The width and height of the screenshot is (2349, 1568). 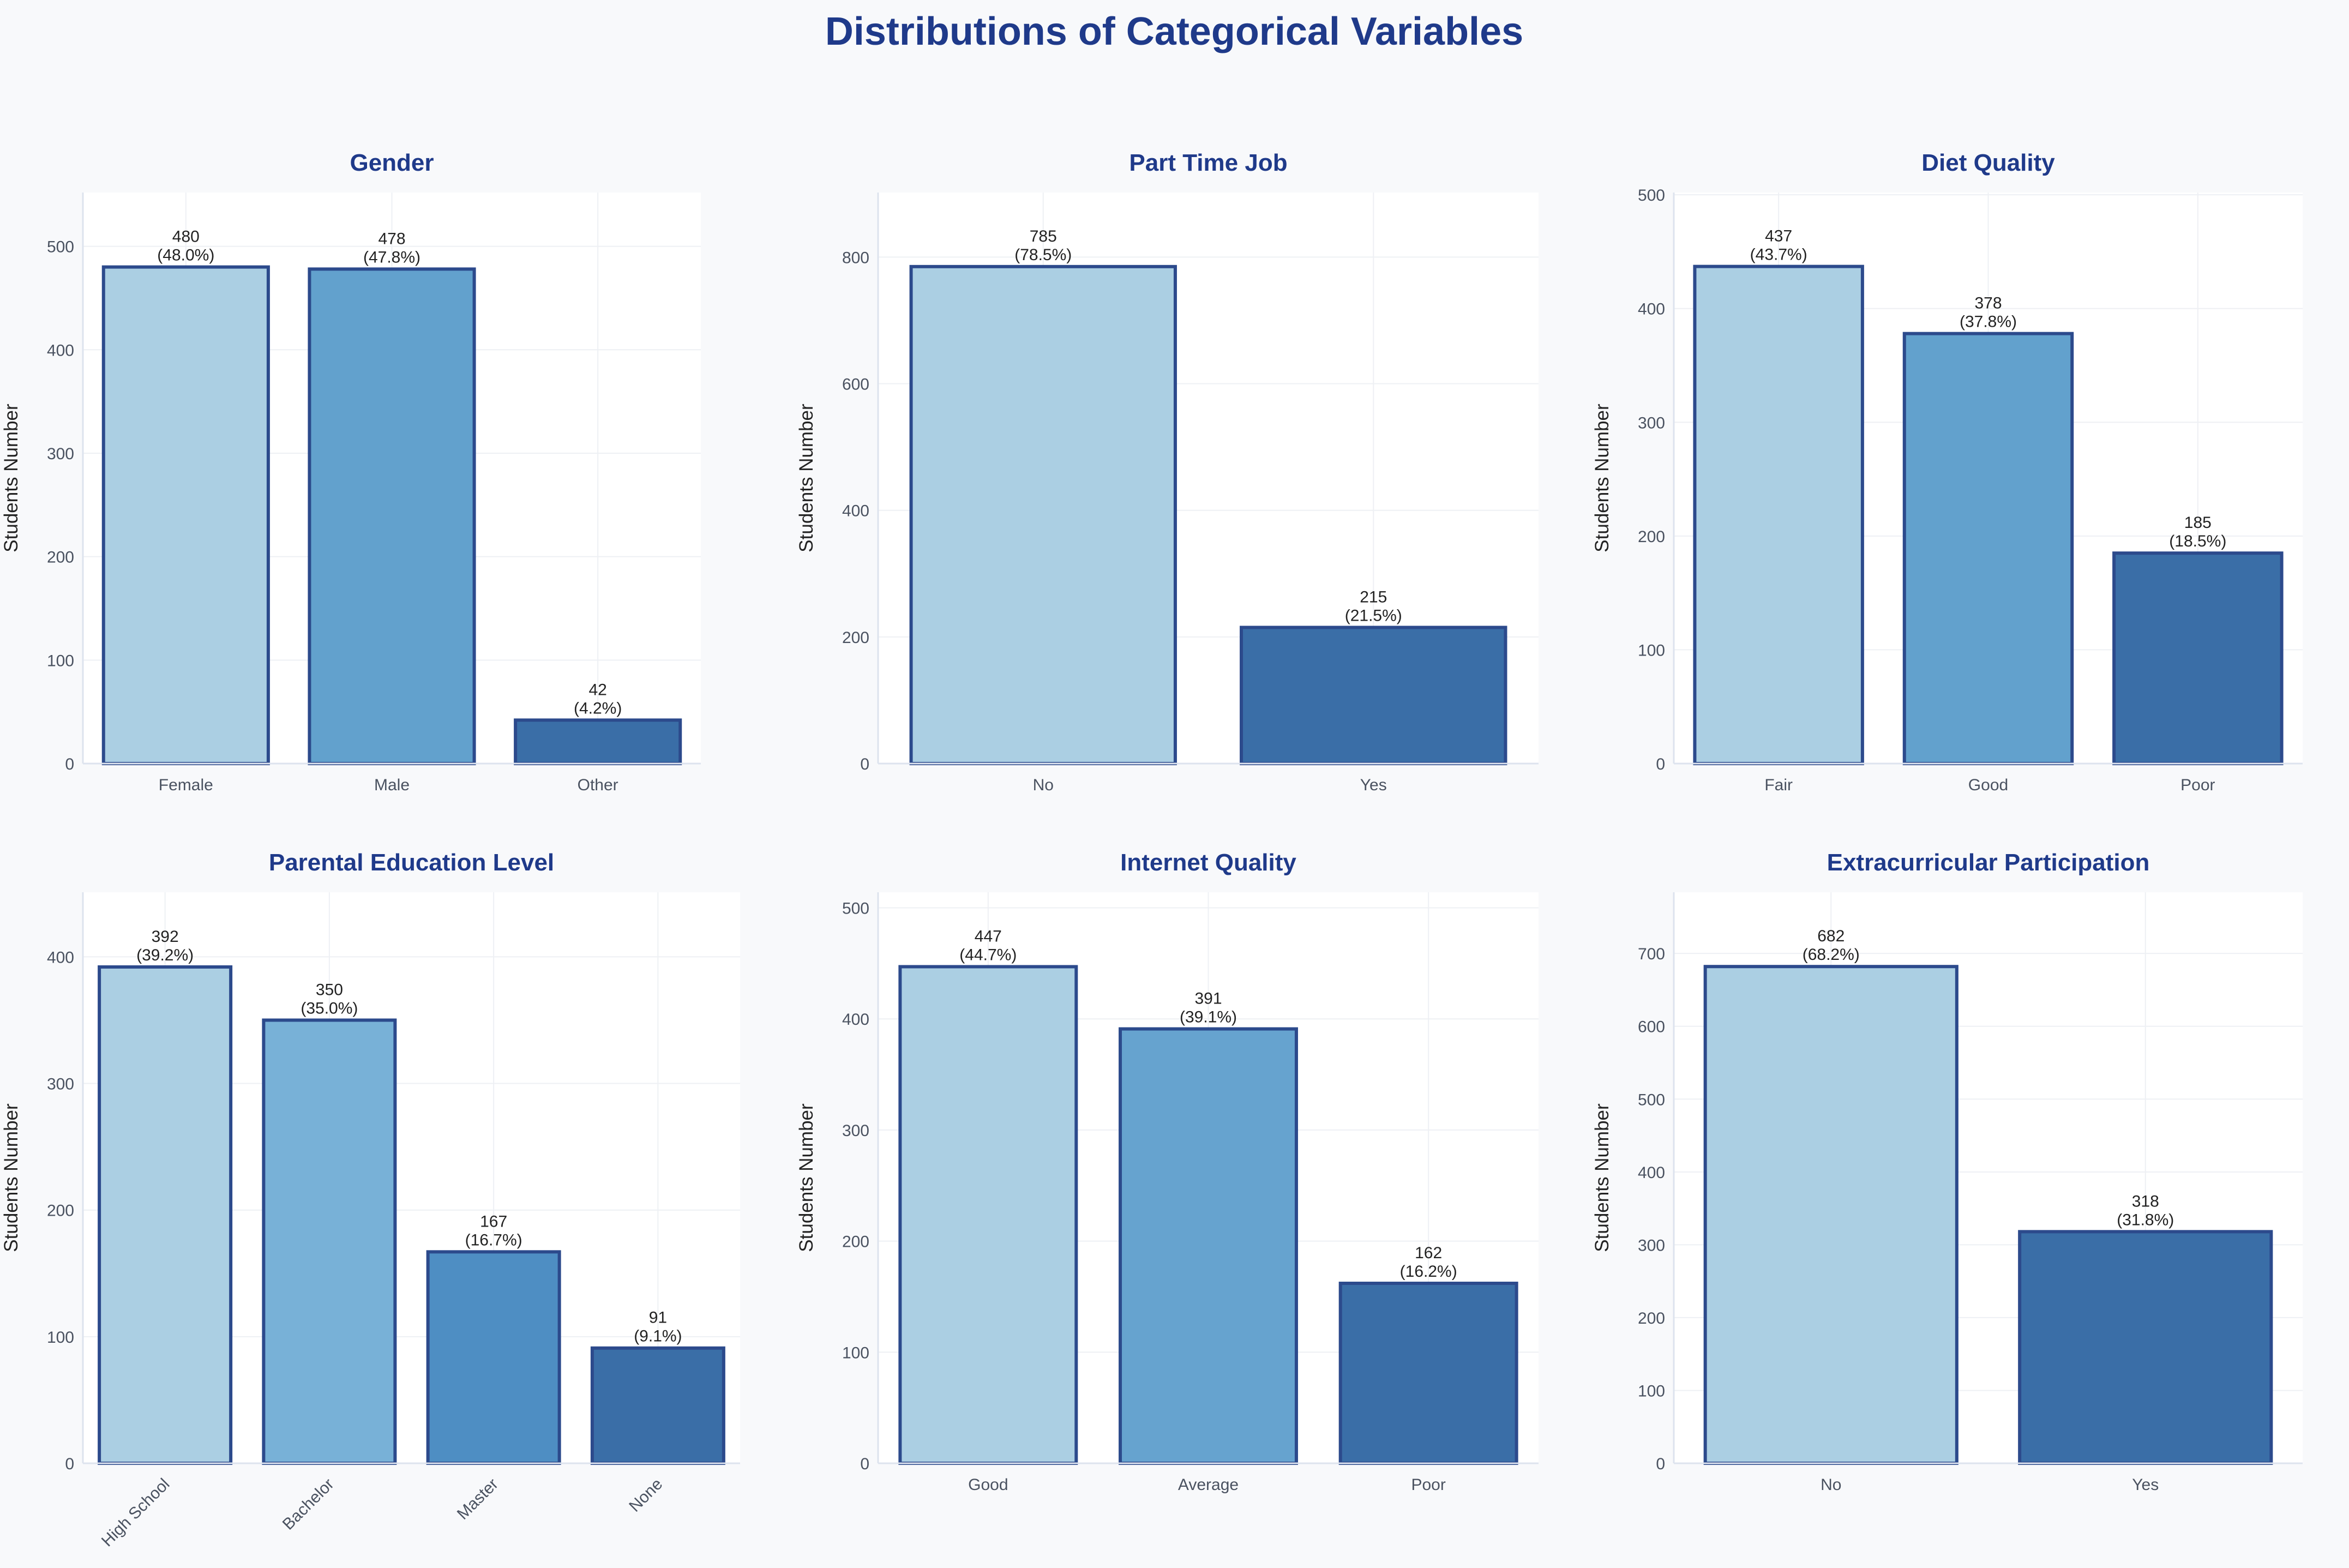 I want to click on data-label: 162 (16.2%), so click(x=1428, y=1262).